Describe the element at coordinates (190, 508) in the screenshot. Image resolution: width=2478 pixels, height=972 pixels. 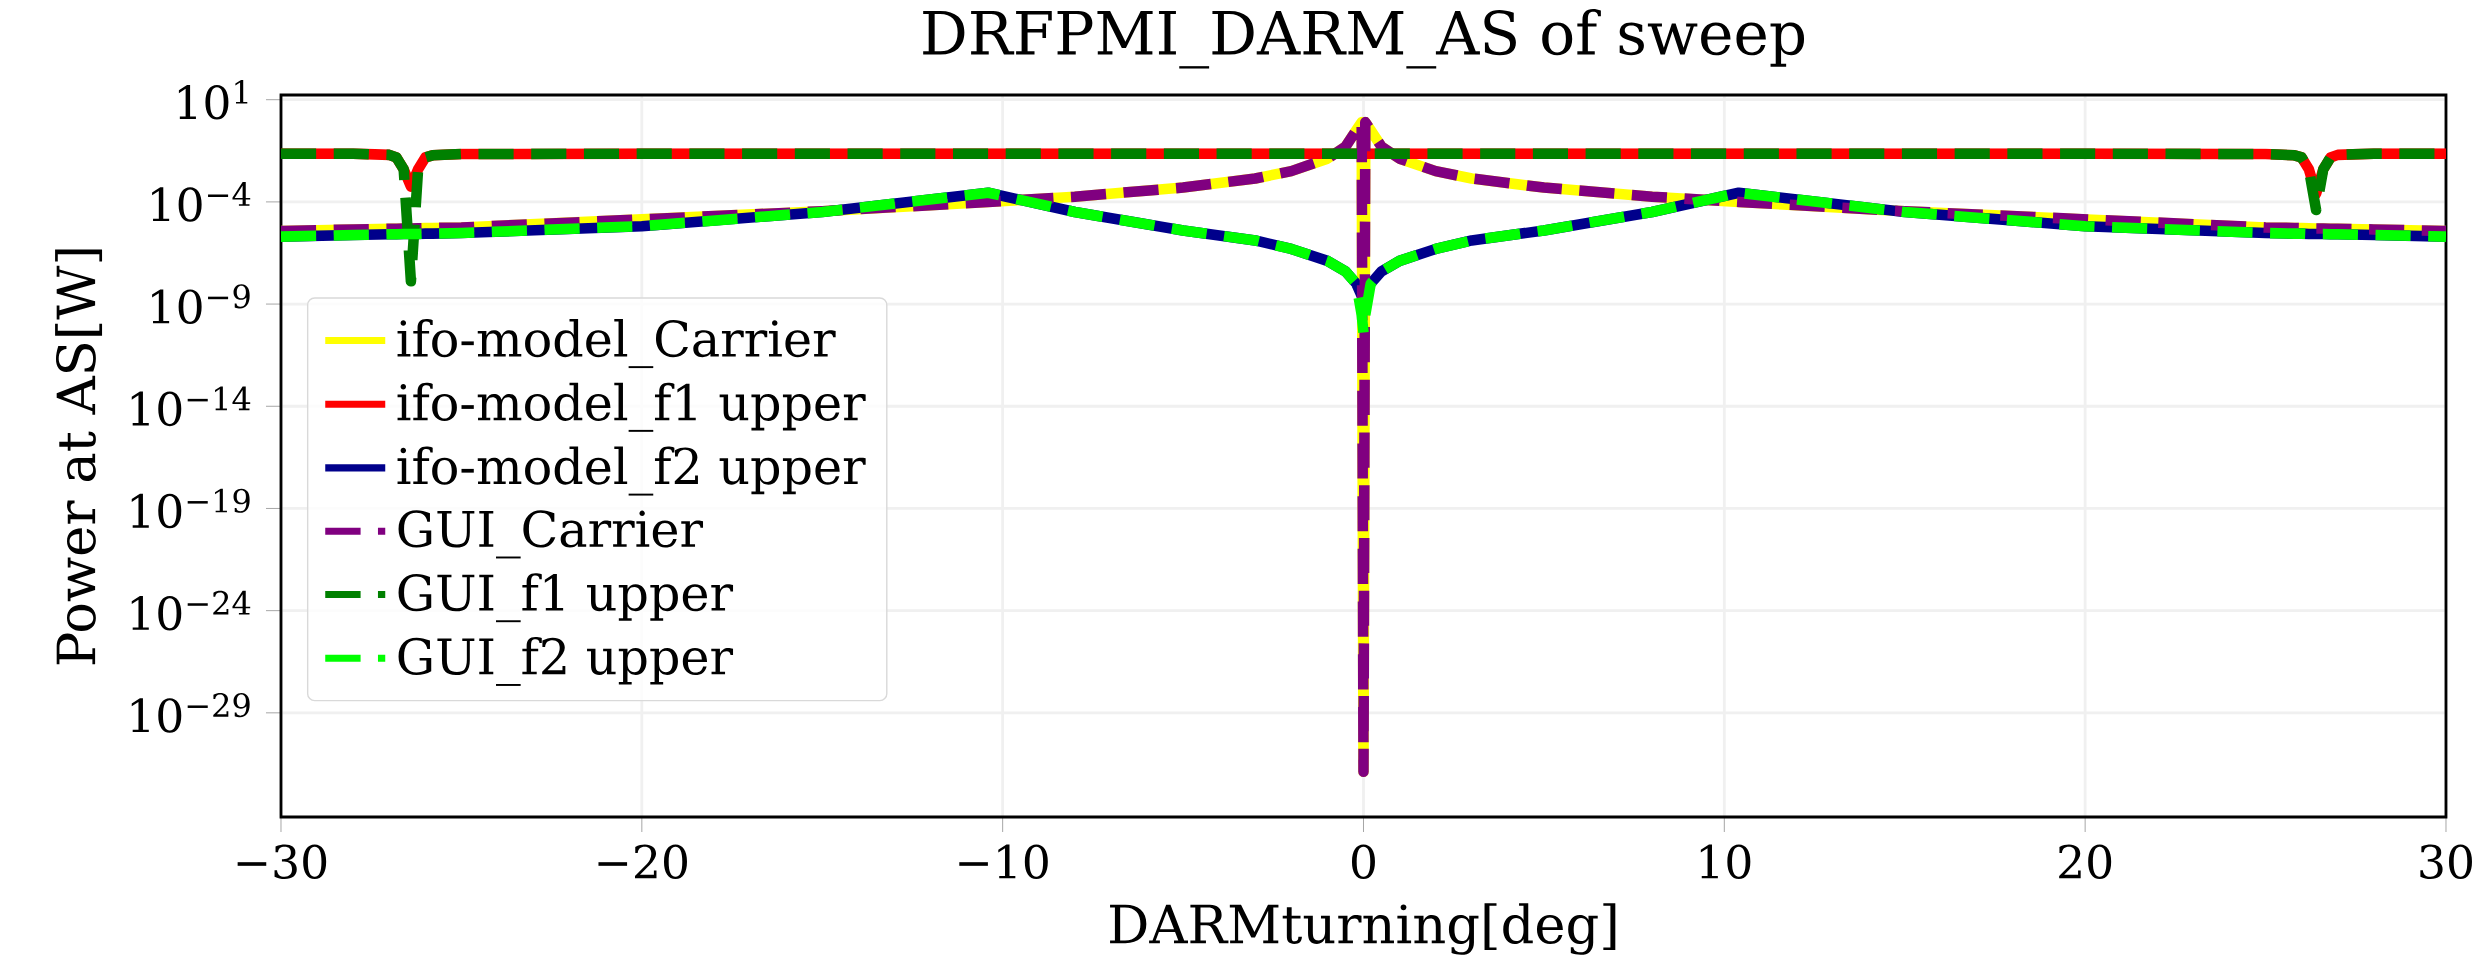
I see `y-tick-label: 10$^{−19}$` at that location.